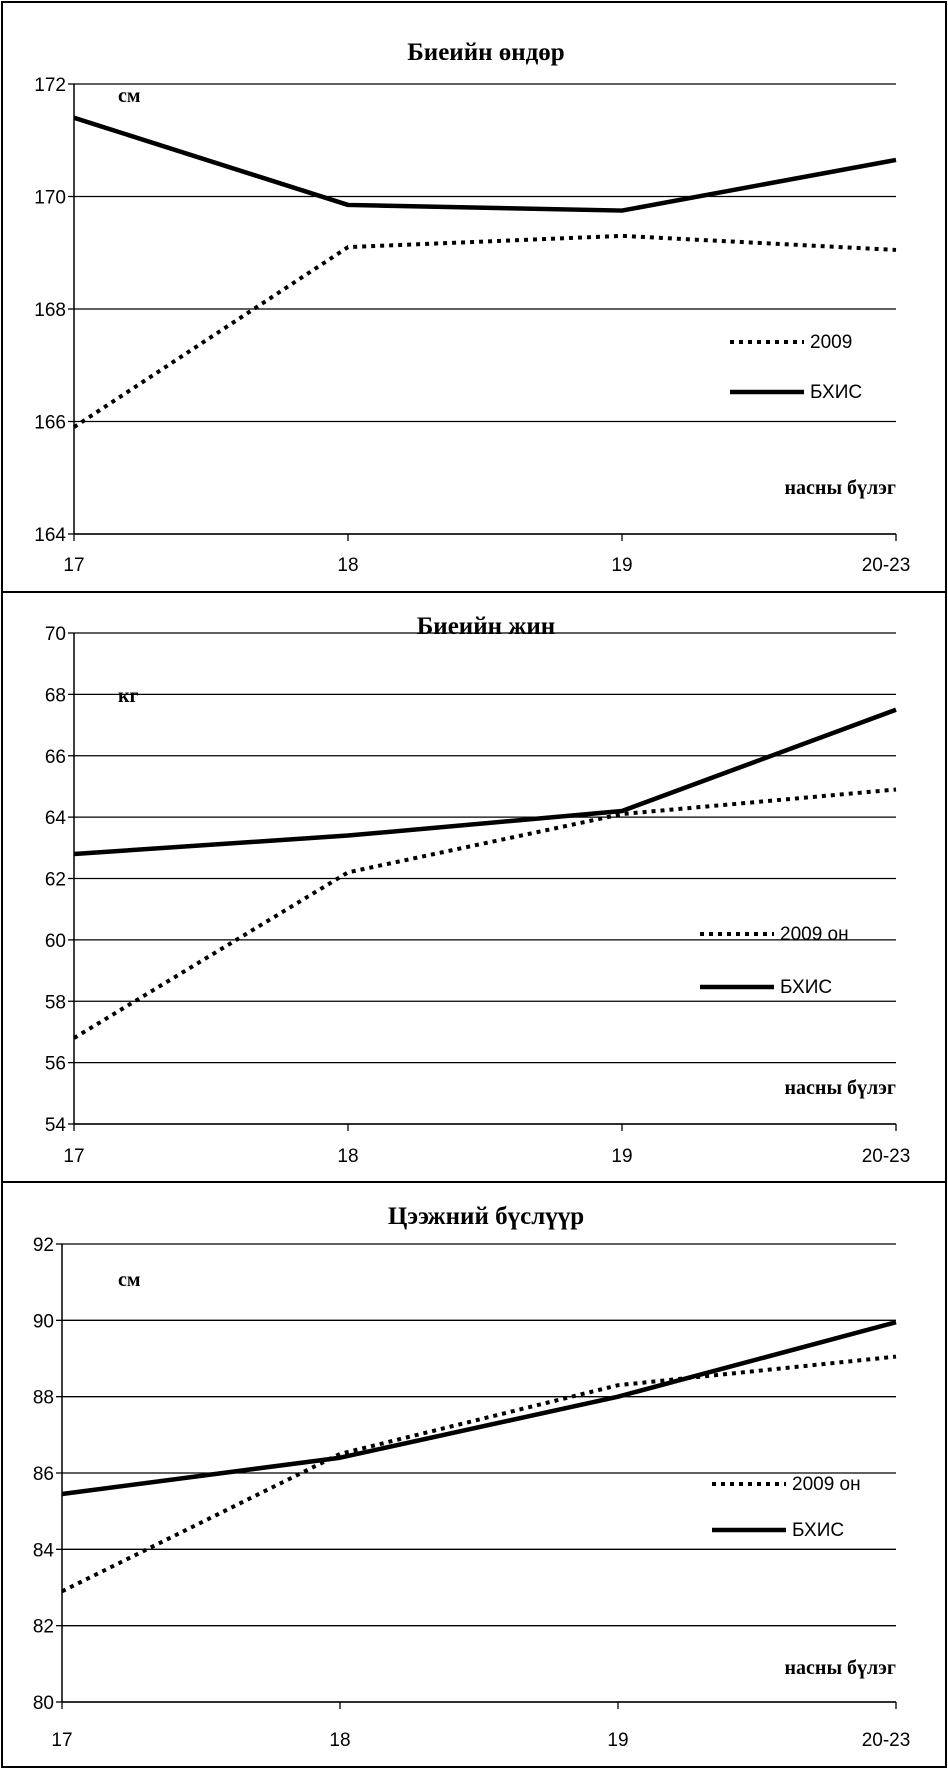  What do you see at coordinates (55, 880) in the screenshot?
I see `y-tick-label: 62` at bounding box center [55, 880].